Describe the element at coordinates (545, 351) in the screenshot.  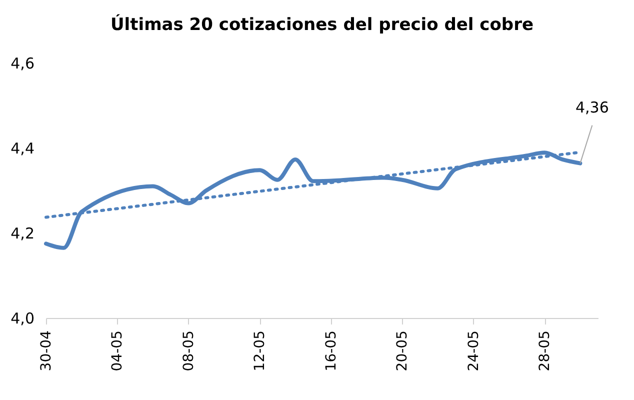
I see `x-tick-label: 28-05` at that location.